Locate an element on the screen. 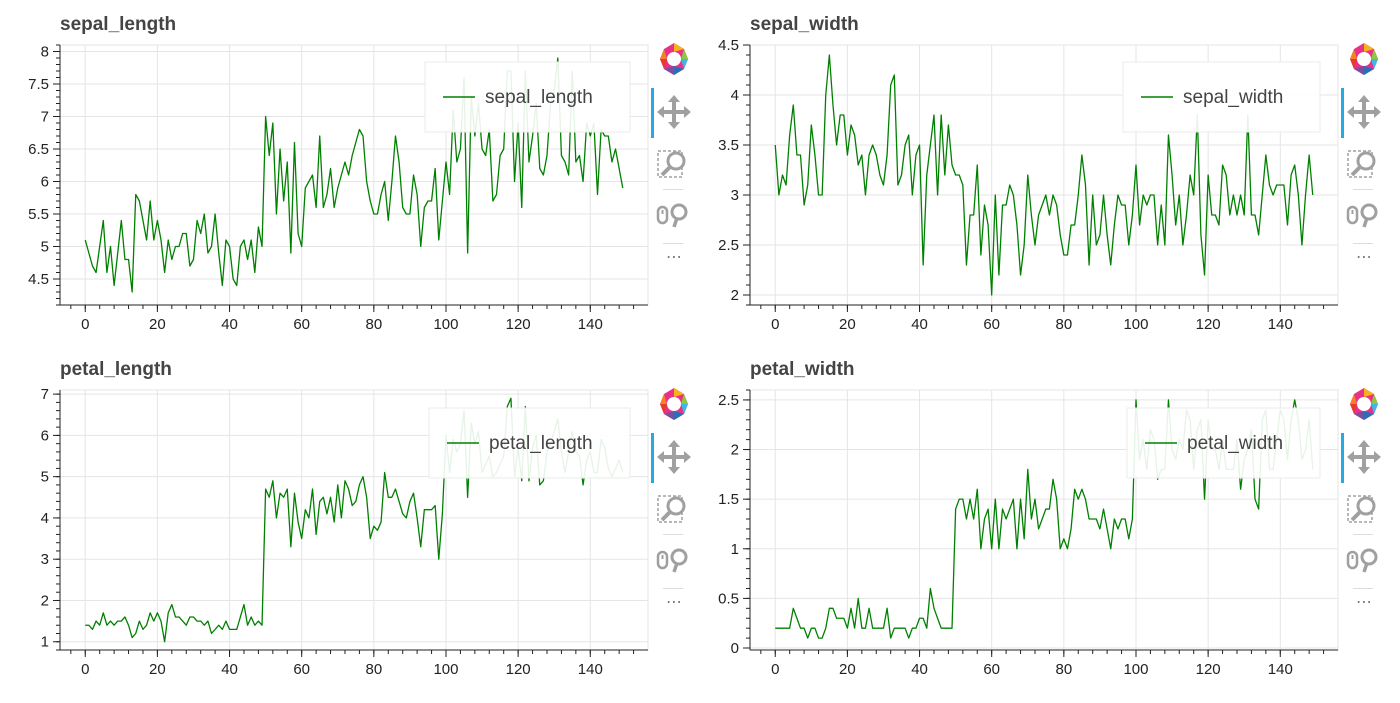 This screenshot has width=1400, height=703. plot-title: petal_width is located at coordinates (802, 369).